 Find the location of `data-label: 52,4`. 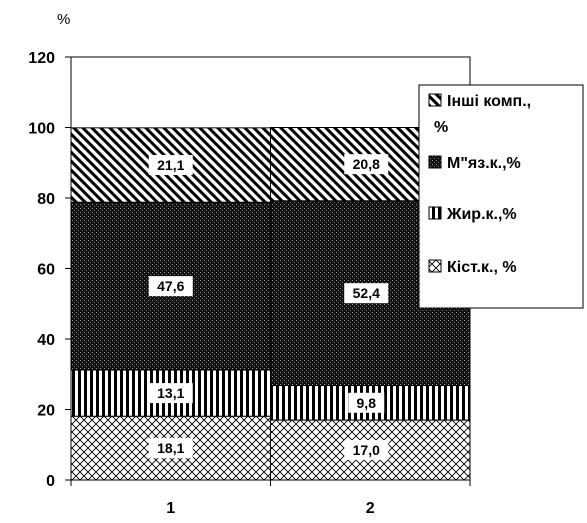

data-label: 52,4 is located at coordinates (366, 293).